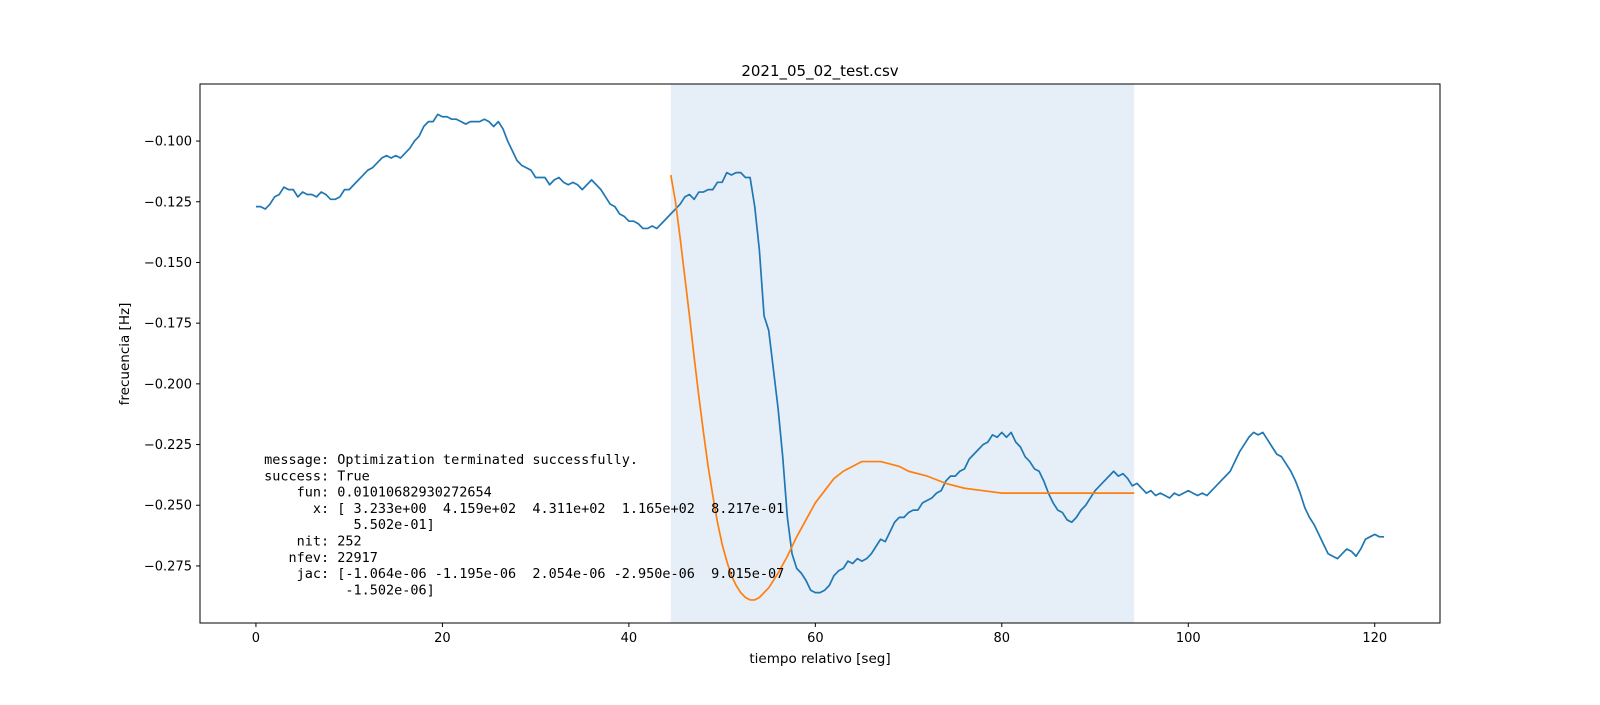  What do you see at coordinates (168, 202) in the screenshot?
I see `y-tick-label: −0.125` at bounding box center [168, 202].